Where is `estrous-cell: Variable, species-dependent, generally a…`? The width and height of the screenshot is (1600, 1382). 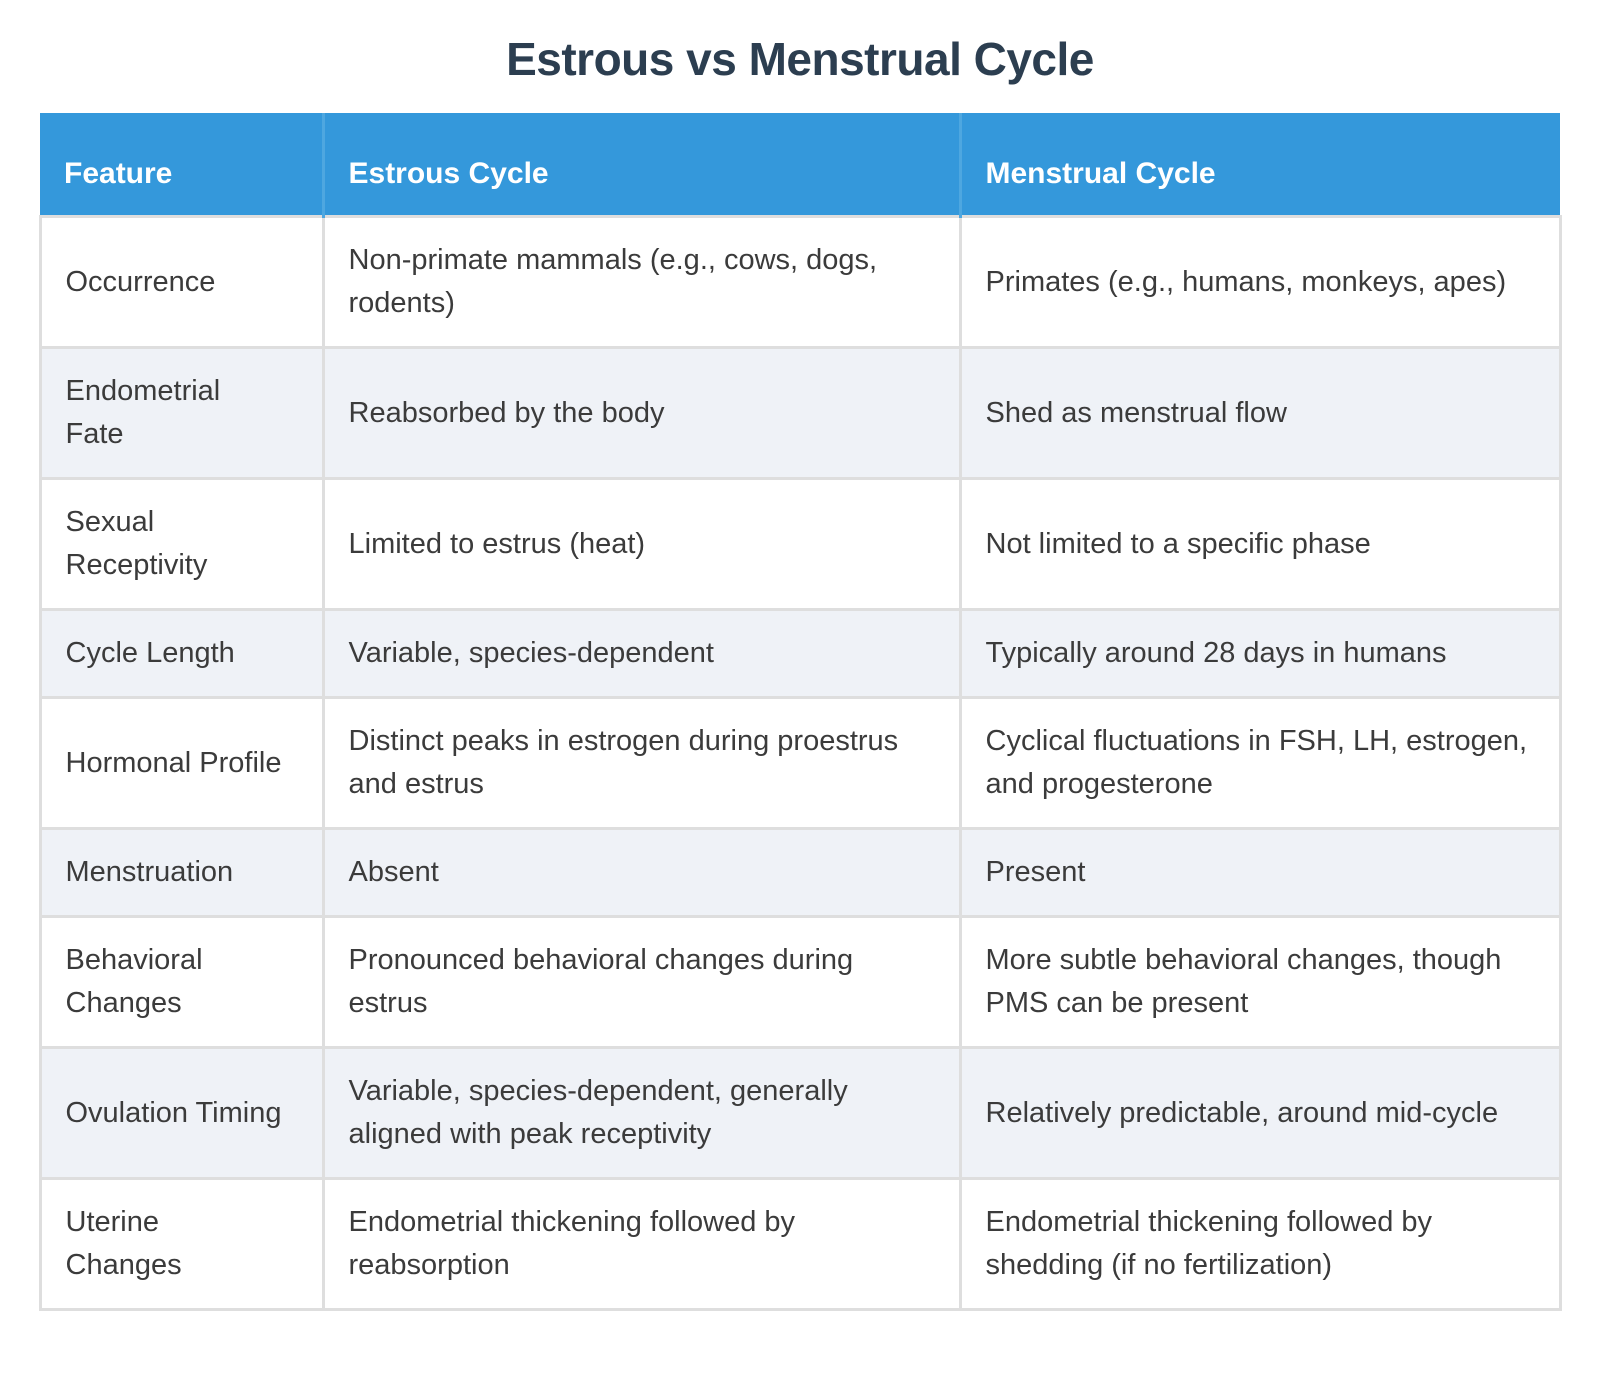
estrous-cell: Variable, species-dependent, generally a… is located at coordinates (641, 1113).